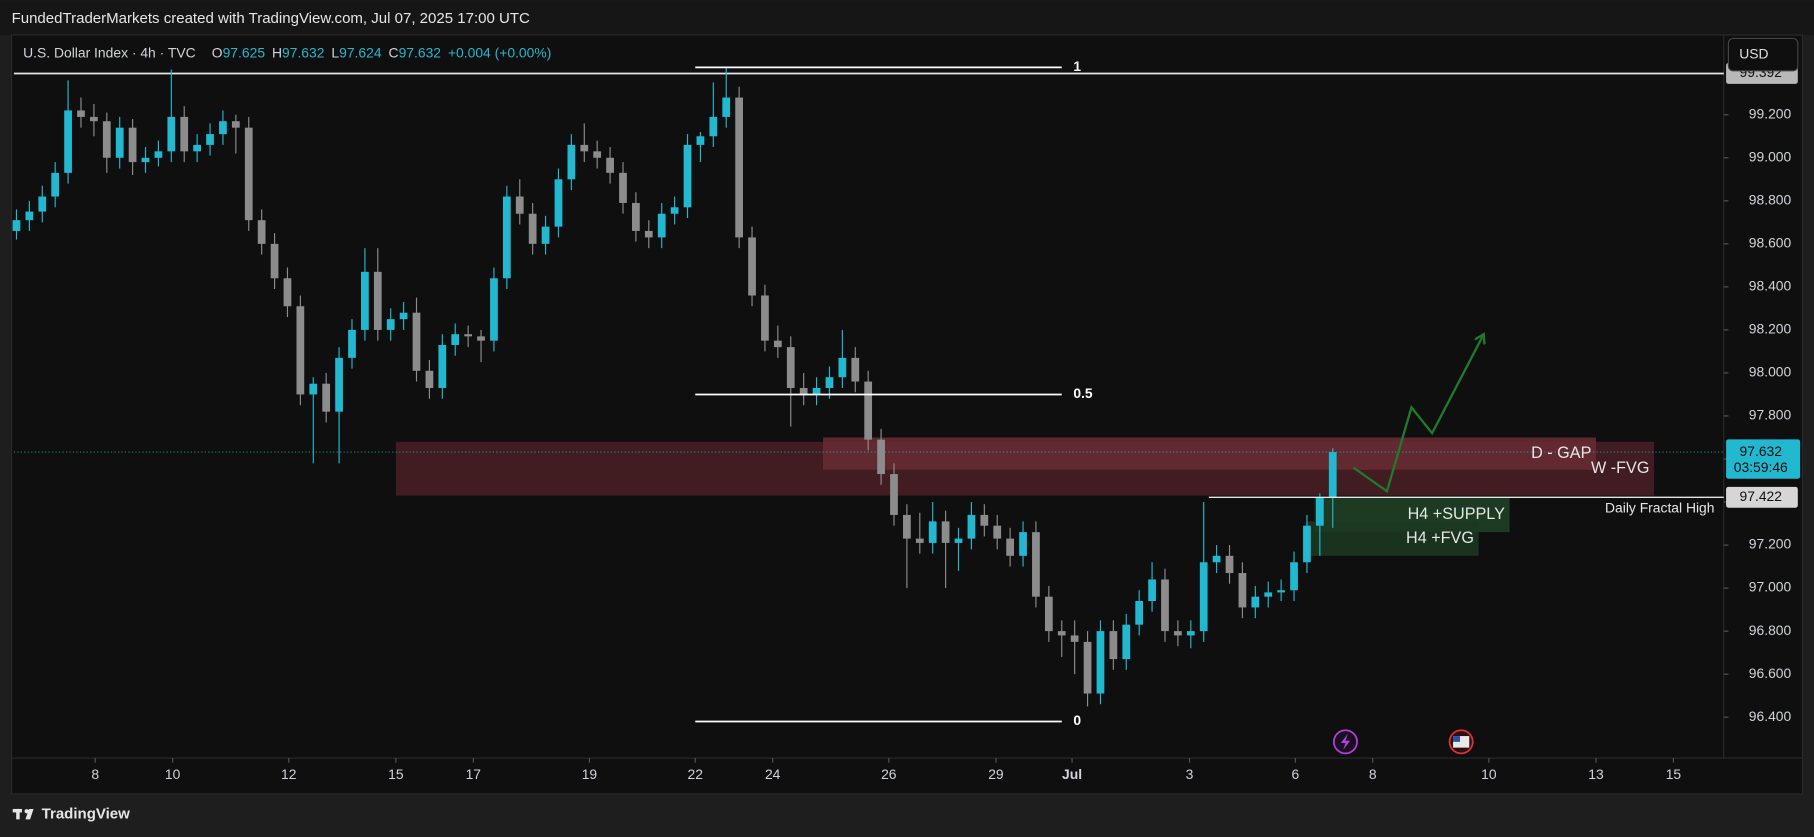 The width and height of the screenshot is (1814, 837). Describe the element at coordinates (1770, 587) in the screenshot. I see `y-tick-label: 97.000` at that location.